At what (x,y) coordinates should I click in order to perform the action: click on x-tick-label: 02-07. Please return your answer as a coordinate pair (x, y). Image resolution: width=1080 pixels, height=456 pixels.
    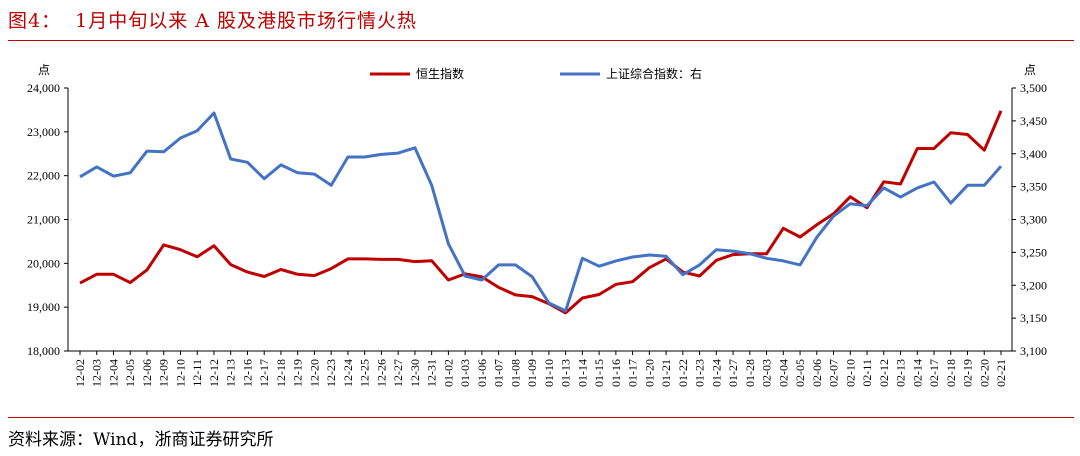
    Looking at the image, I should click on (834, 373).